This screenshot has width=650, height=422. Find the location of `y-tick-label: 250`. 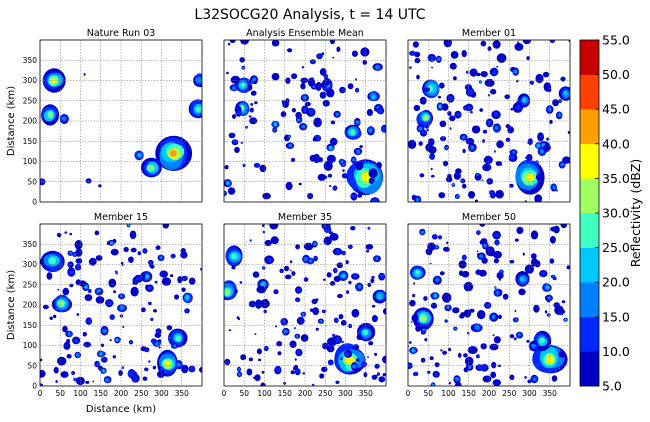

y-tick-label: 250 is located at coordinates (30, 100).